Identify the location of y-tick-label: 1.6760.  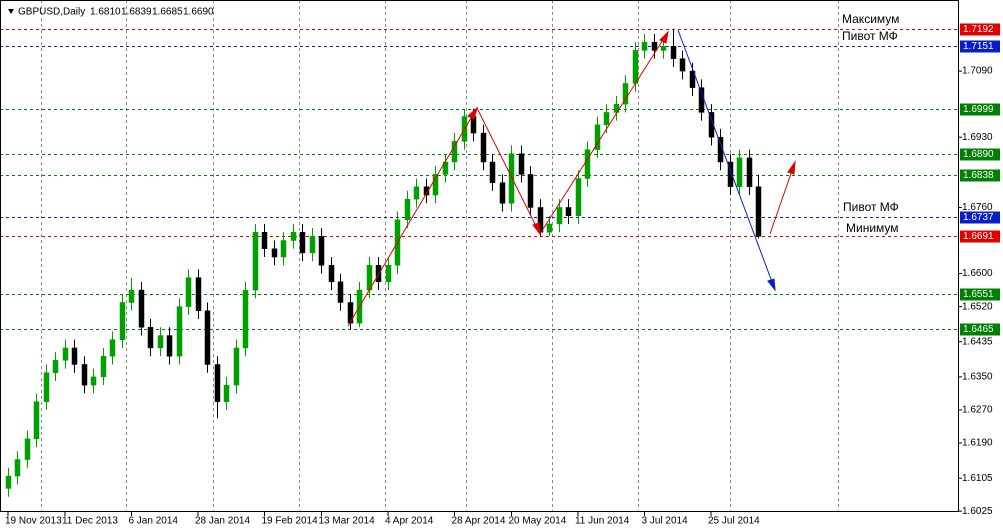
(977, 207).